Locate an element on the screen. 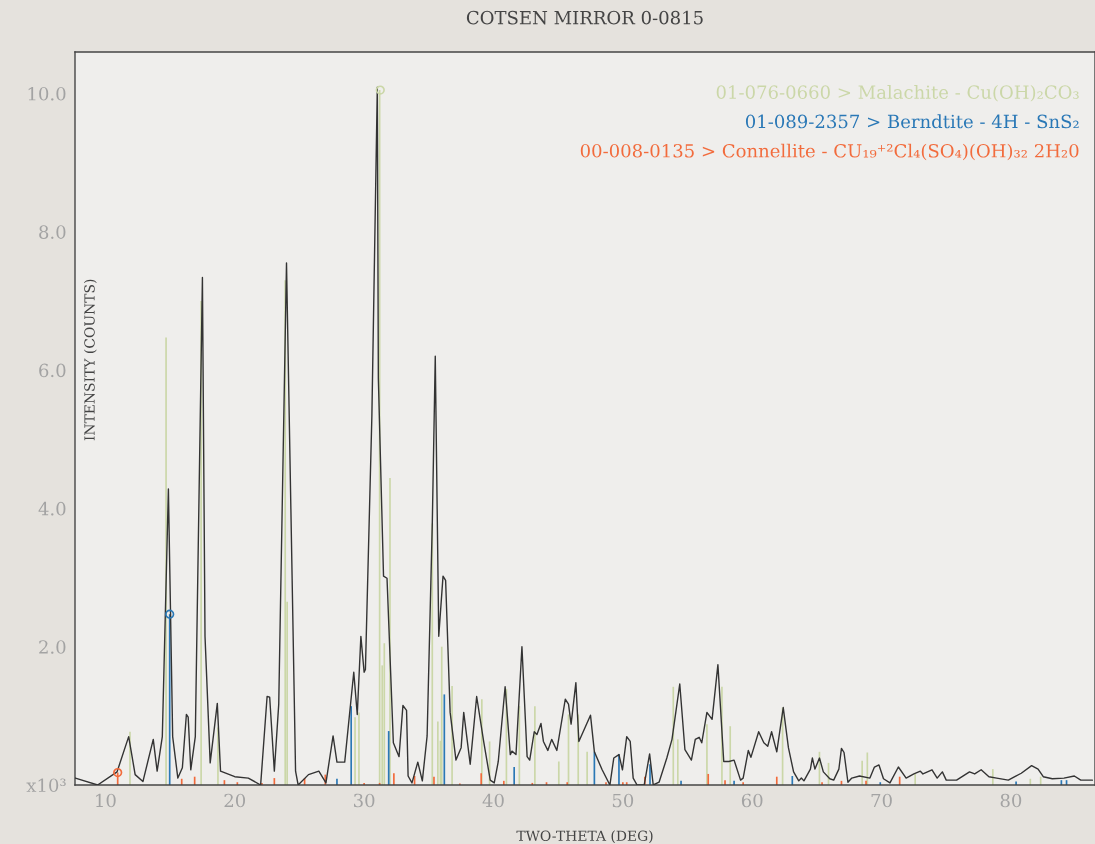  x-axis-title: TWO-THETA (DEG) is located at coordinates (584, 836).